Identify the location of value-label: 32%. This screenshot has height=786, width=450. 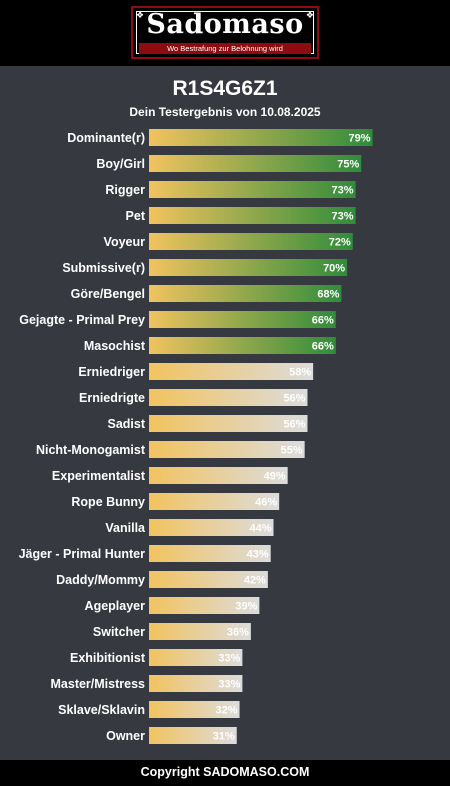
(227, 711).